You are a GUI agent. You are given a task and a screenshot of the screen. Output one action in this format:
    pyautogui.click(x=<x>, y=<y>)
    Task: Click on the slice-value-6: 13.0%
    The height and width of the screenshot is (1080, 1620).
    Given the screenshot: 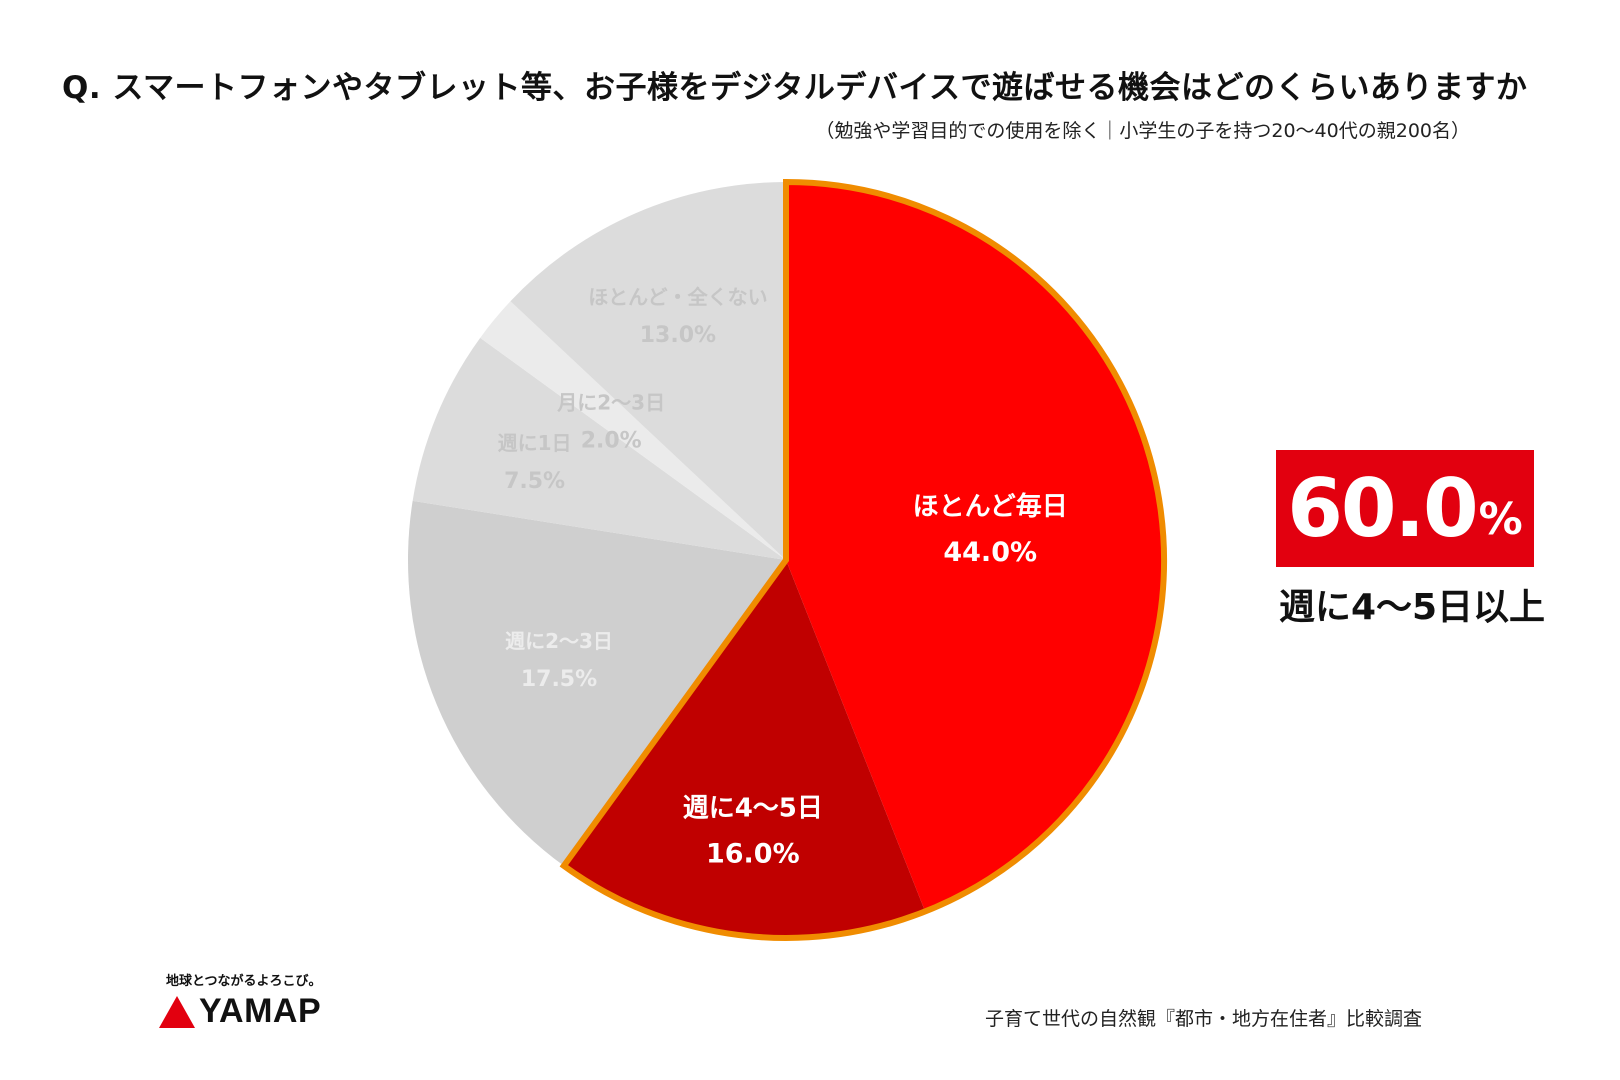 What is the action you would take?
    pyautogui.click(x=678, y=335)
    